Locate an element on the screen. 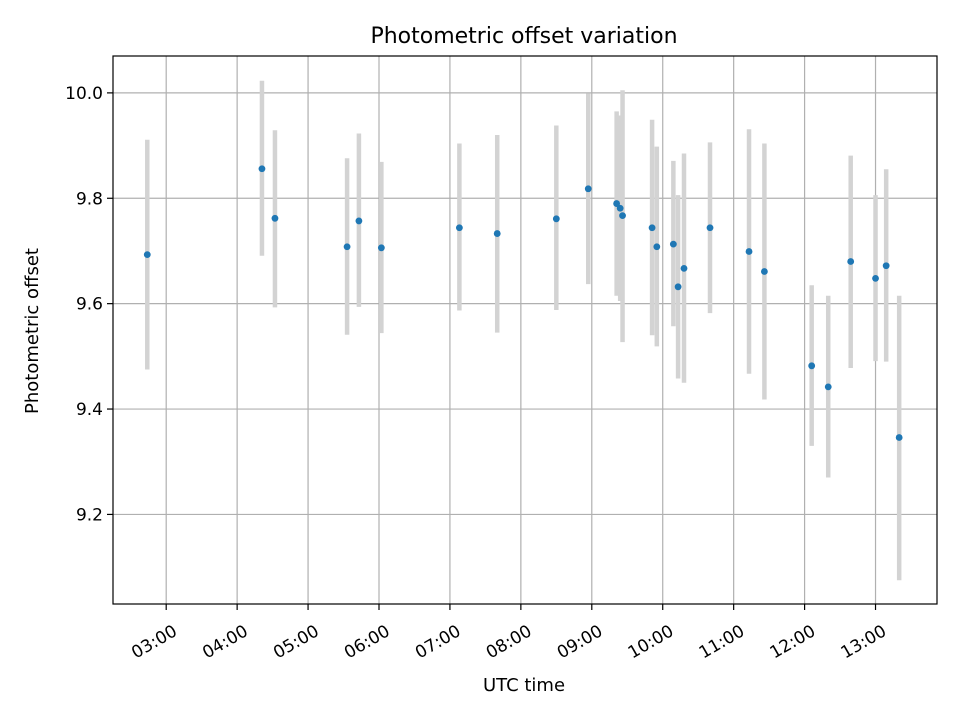 This screenshot has height=720, width=960. x-tick-label: 09:00 is located at coordinates (580, 642).